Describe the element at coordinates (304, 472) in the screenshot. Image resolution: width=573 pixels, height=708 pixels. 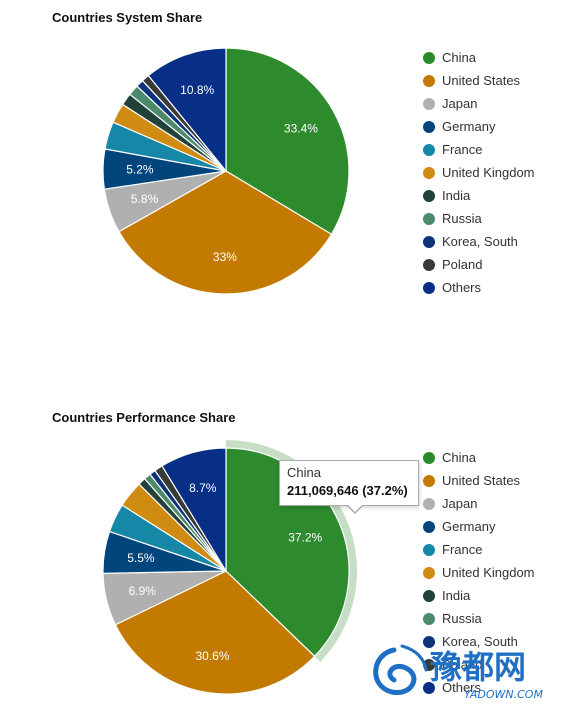
I see `tooltip-category: China` at that location.